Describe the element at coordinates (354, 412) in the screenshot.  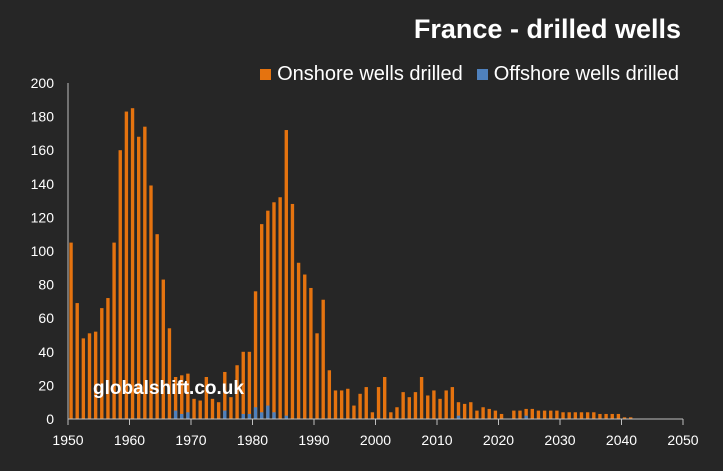
I see `onshore-bar-1996` at that location.